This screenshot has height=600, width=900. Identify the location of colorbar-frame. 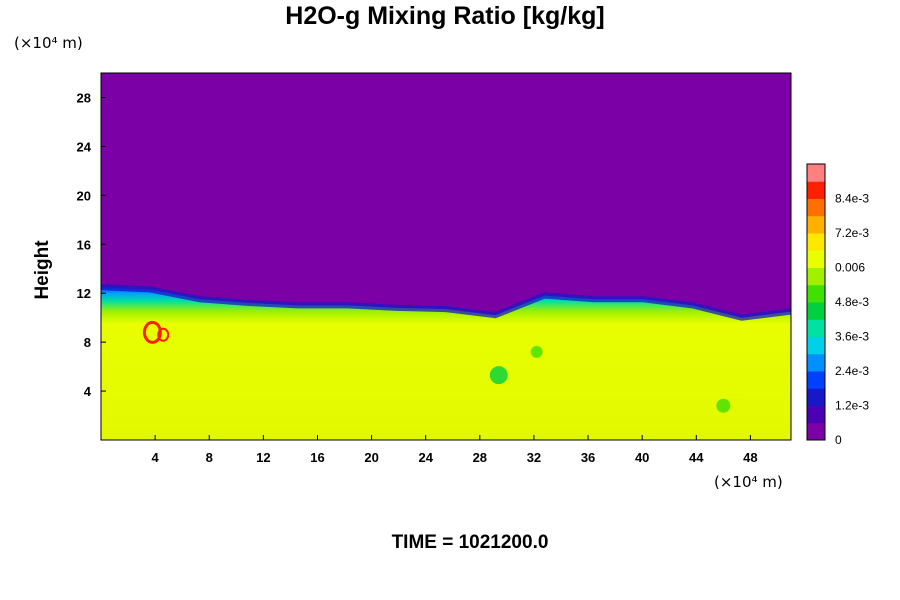
(816, 302).